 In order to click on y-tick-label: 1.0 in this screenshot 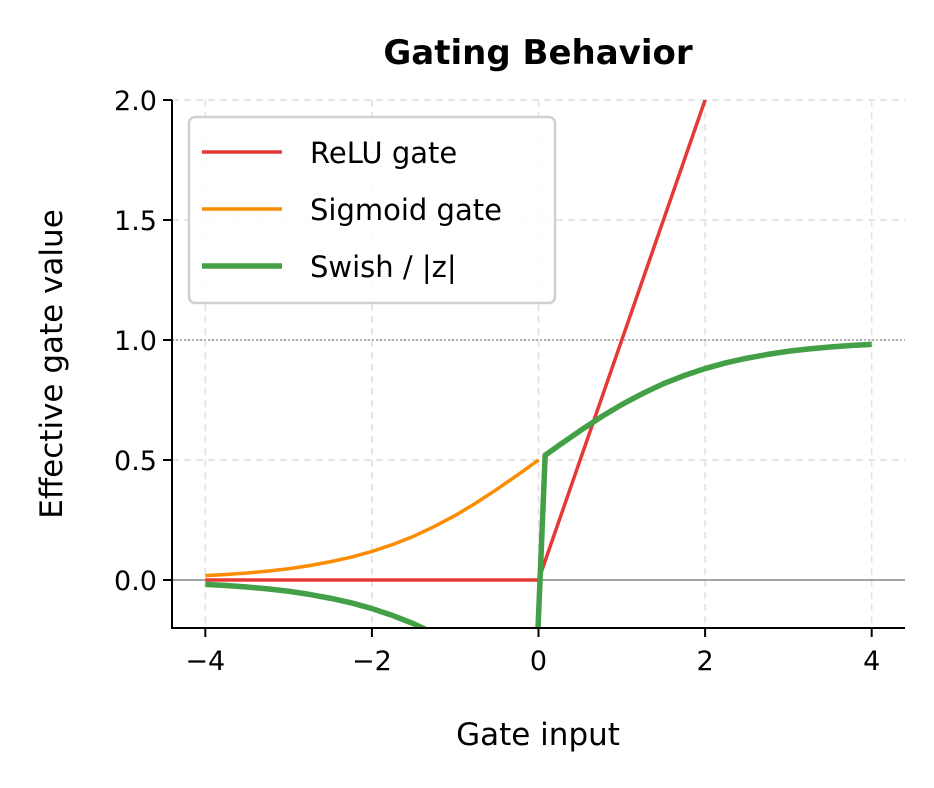, I will do `click(135, 341)`.